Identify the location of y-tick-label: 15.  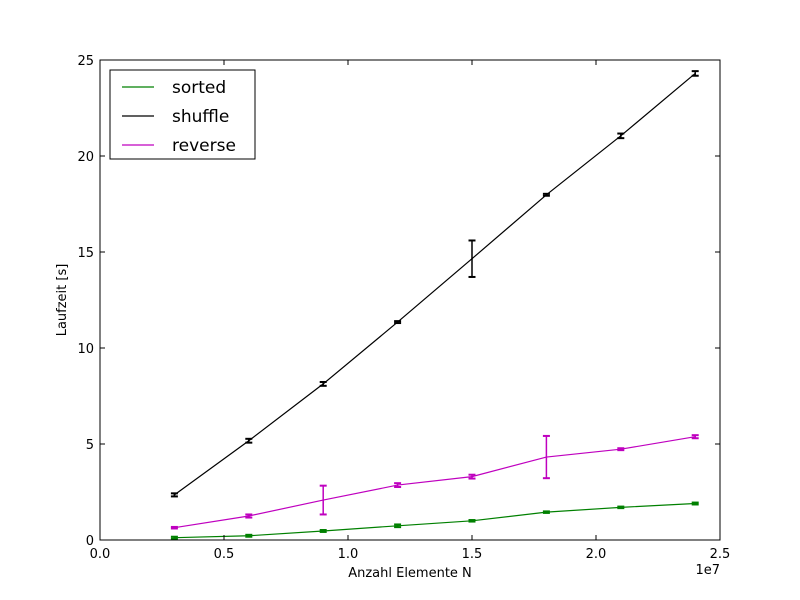
(85, 253).